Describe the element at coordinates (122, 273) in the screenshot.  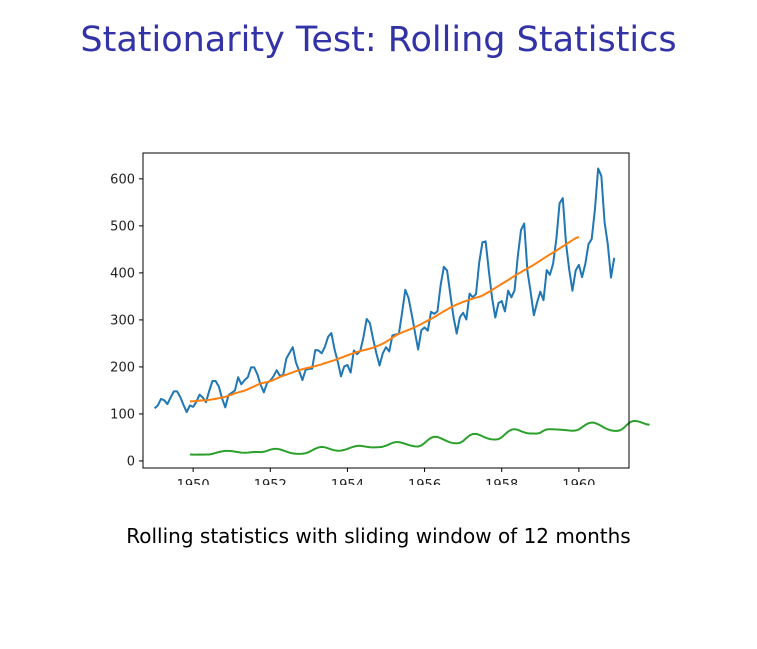
I see `y-tick-label: 400` at that location.